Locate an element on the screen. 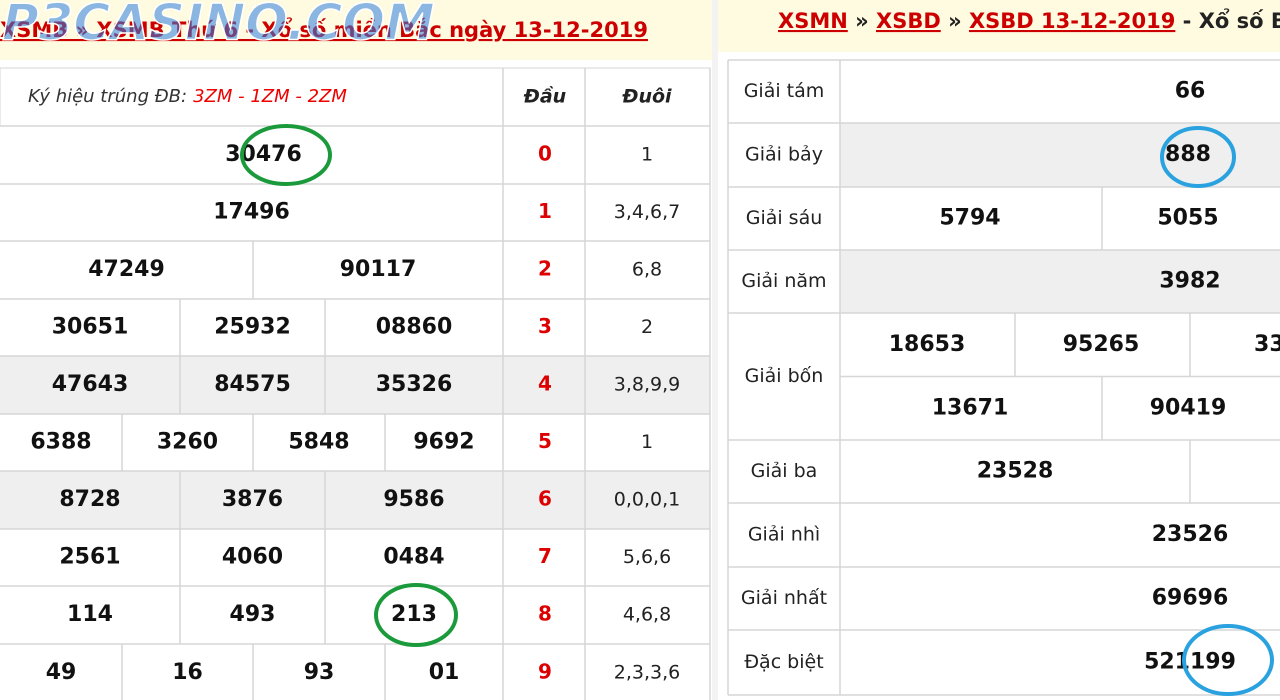  prize-number: 9692 is located at coordinates (443, 442).